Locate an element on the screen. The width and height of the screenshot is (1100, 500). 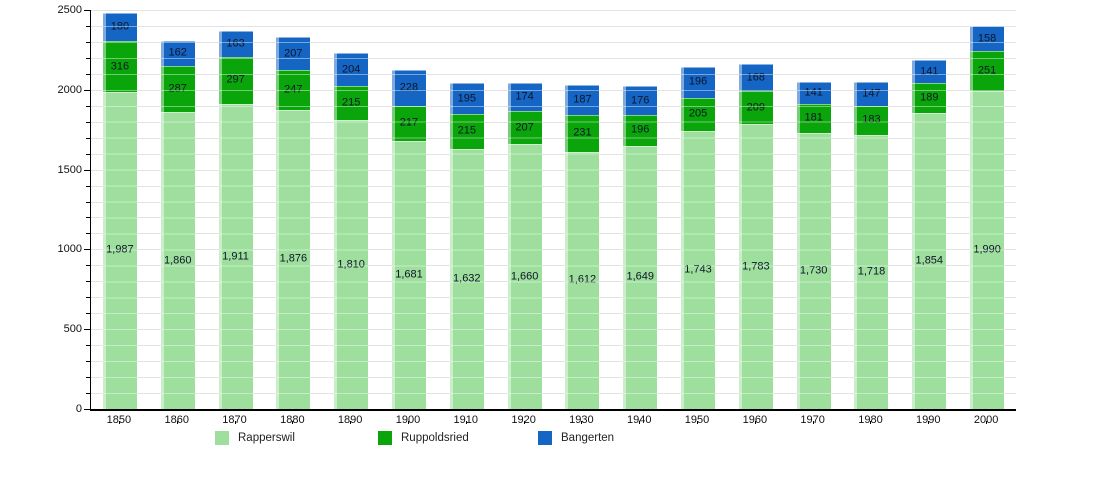
value-label: 183 is located at coordinates (871, 119).